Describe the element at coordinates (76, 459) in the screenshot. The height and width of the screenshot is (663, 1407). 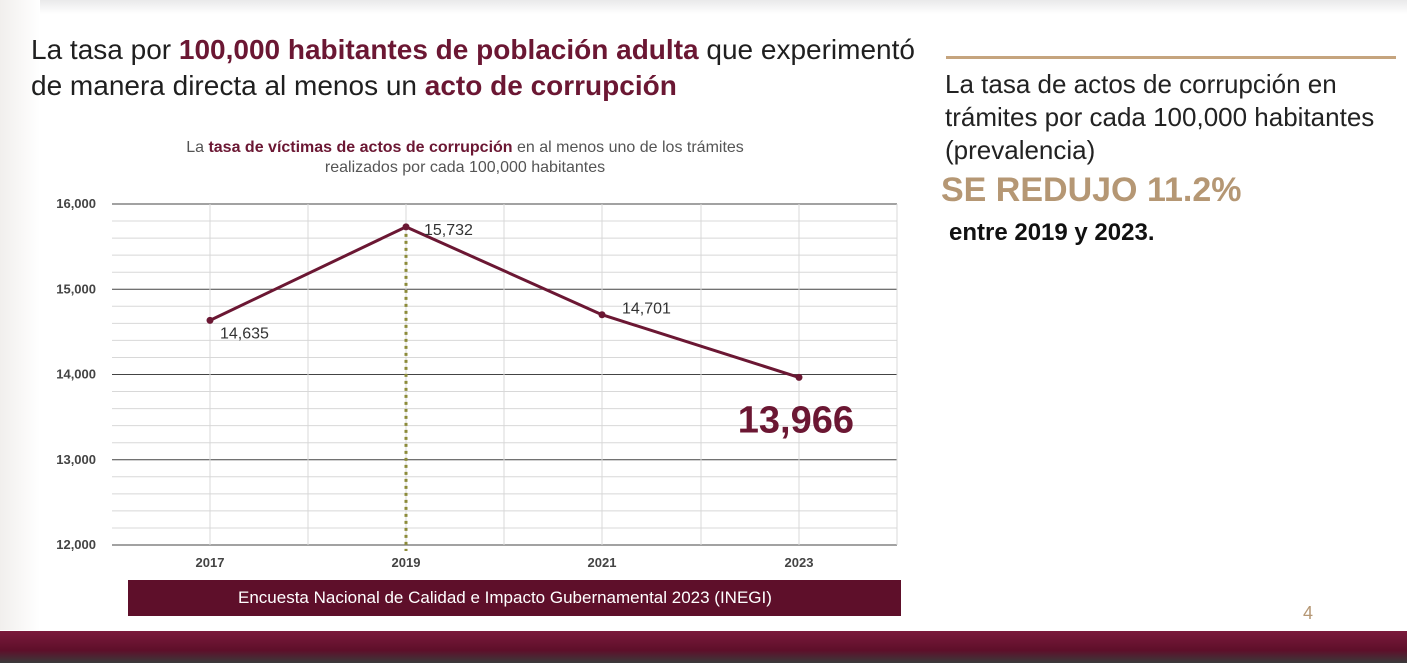
I see `y-tick-label: 13,000` at that location.